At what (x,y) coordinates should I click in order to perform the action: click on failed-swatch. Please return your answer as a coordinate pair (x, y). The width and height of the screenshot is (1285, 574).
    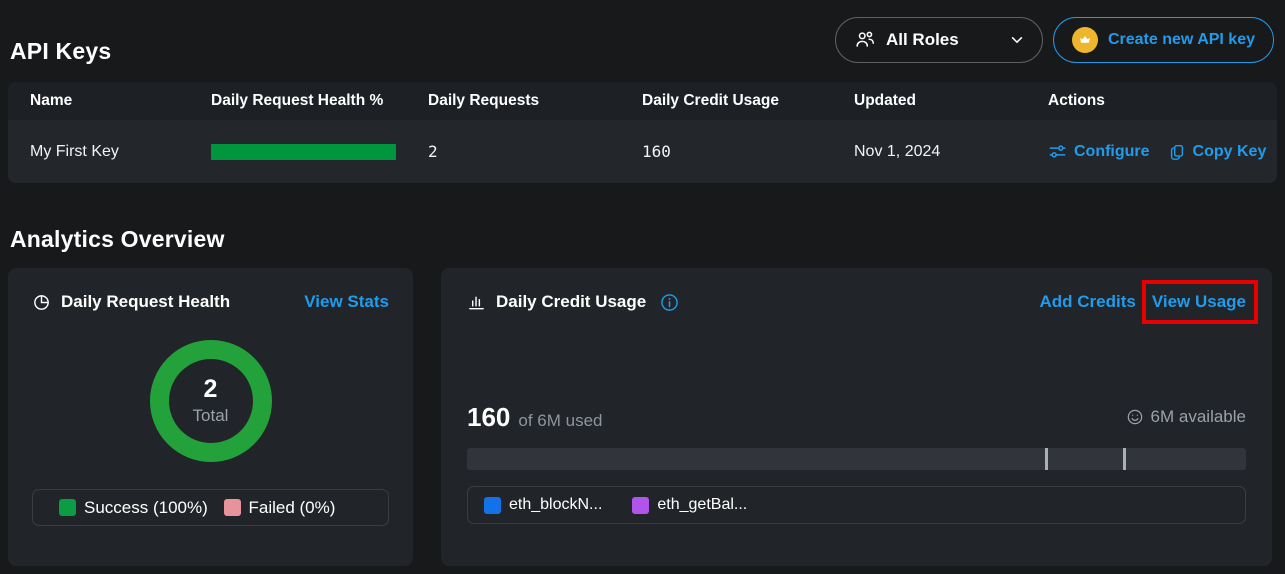
    Looking at the image, I should click on (232, 507).